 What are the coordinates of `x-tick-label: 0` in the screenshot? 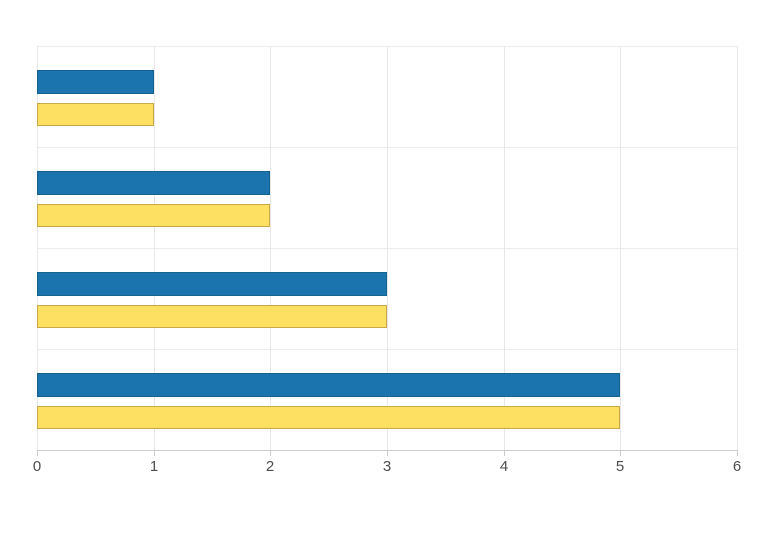 It's located at (37, 466).